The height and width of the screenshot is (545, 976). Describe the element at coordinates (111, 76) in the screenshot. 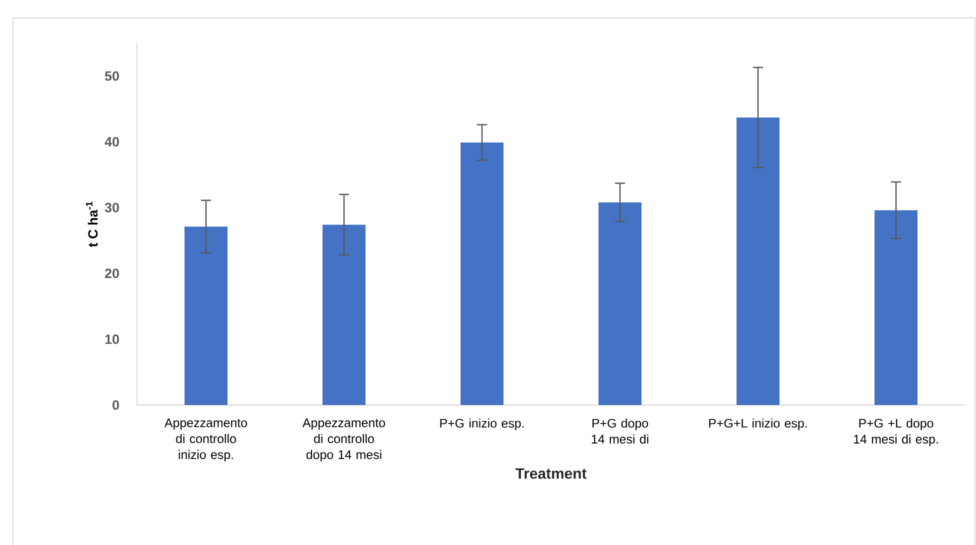

I see `y-tick-label: 50` at that location.